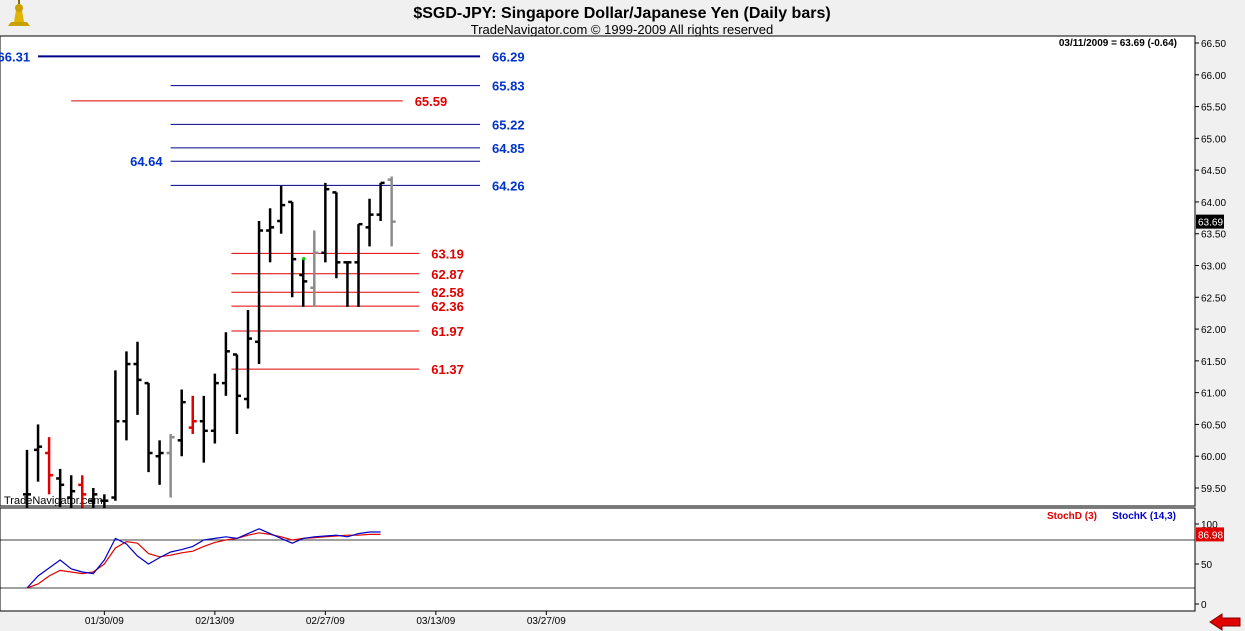  Describe the element at coordinates (508, 148) in the screenshot. I see `level-label: 64.85` at that location.